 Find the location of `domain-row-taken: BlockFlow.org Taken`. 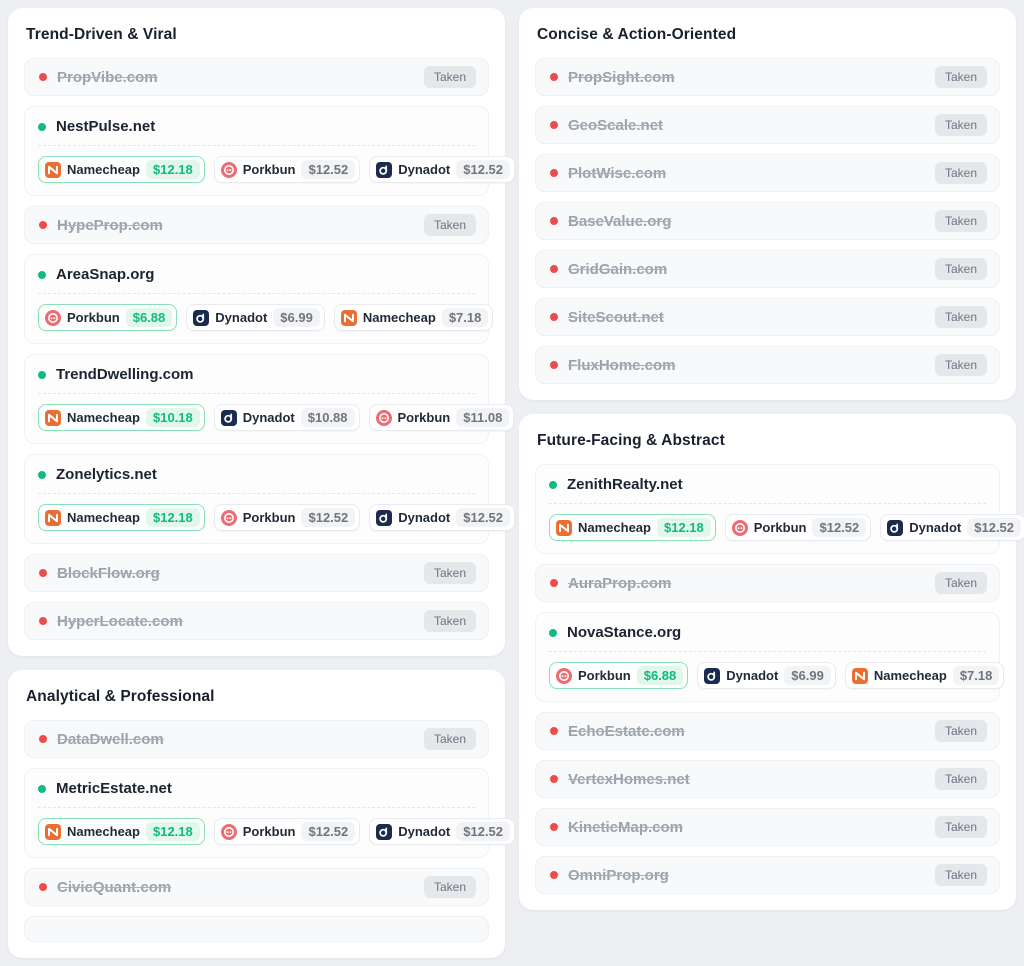

domain-row-taken: BlockFlow.org Taken is located at coordinates (256, 573).